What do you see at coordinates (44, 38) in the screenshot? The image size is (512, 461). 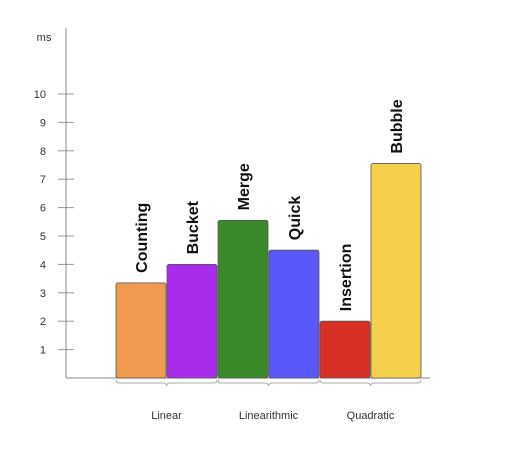 I see `y-axis-unit-label: ms` at bounding box center [44, 38].